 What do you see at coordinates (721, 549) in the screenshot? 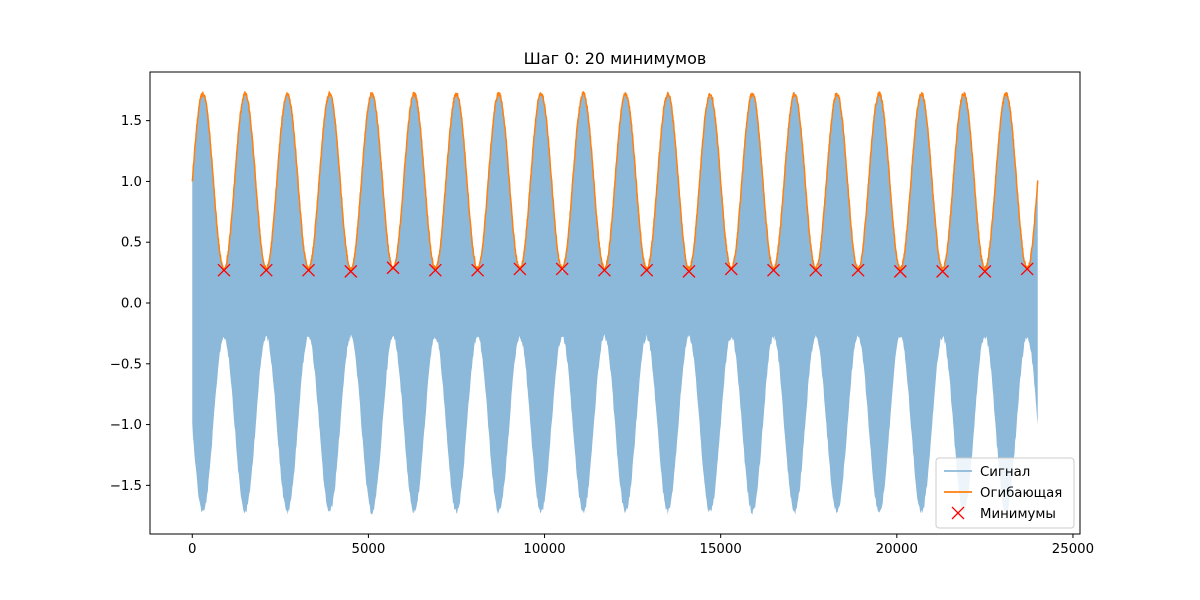
I see `x-tick-label: 15000` at bounding box center [721, 549].